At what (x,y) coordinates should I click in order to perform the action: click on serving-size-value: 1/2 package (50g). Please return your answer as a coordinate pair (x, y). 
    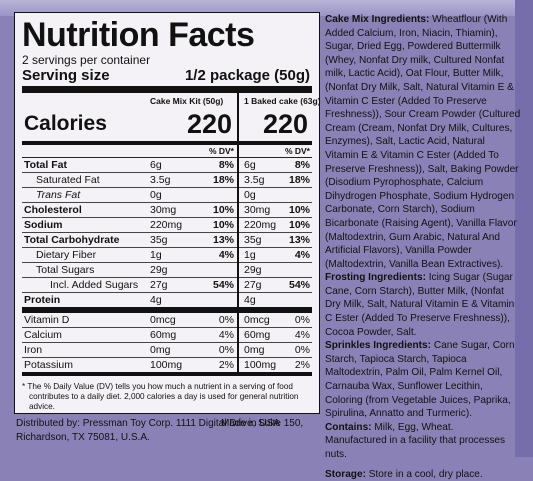
    Looking at the image, I should click on (247, 75).